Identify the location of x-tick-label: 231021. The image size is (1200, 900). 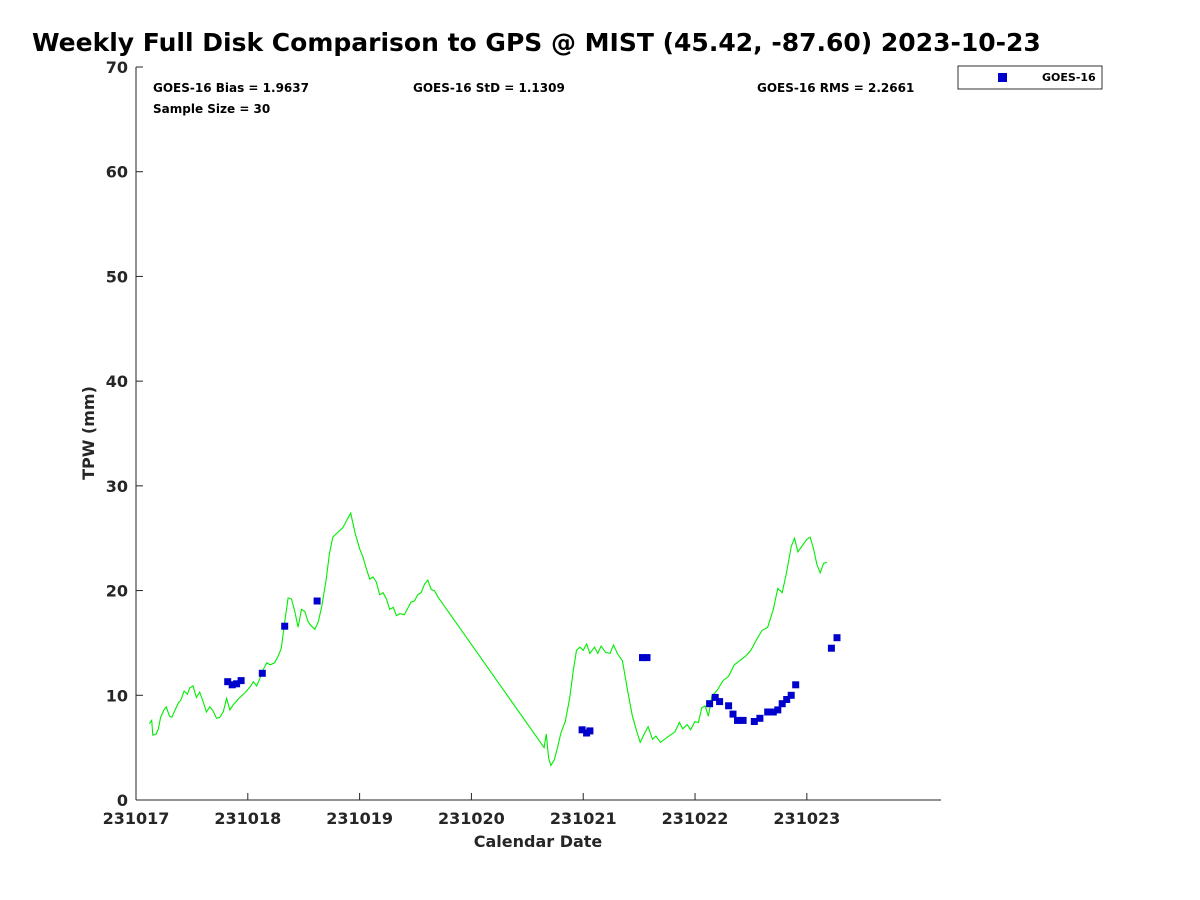
(583, 818).